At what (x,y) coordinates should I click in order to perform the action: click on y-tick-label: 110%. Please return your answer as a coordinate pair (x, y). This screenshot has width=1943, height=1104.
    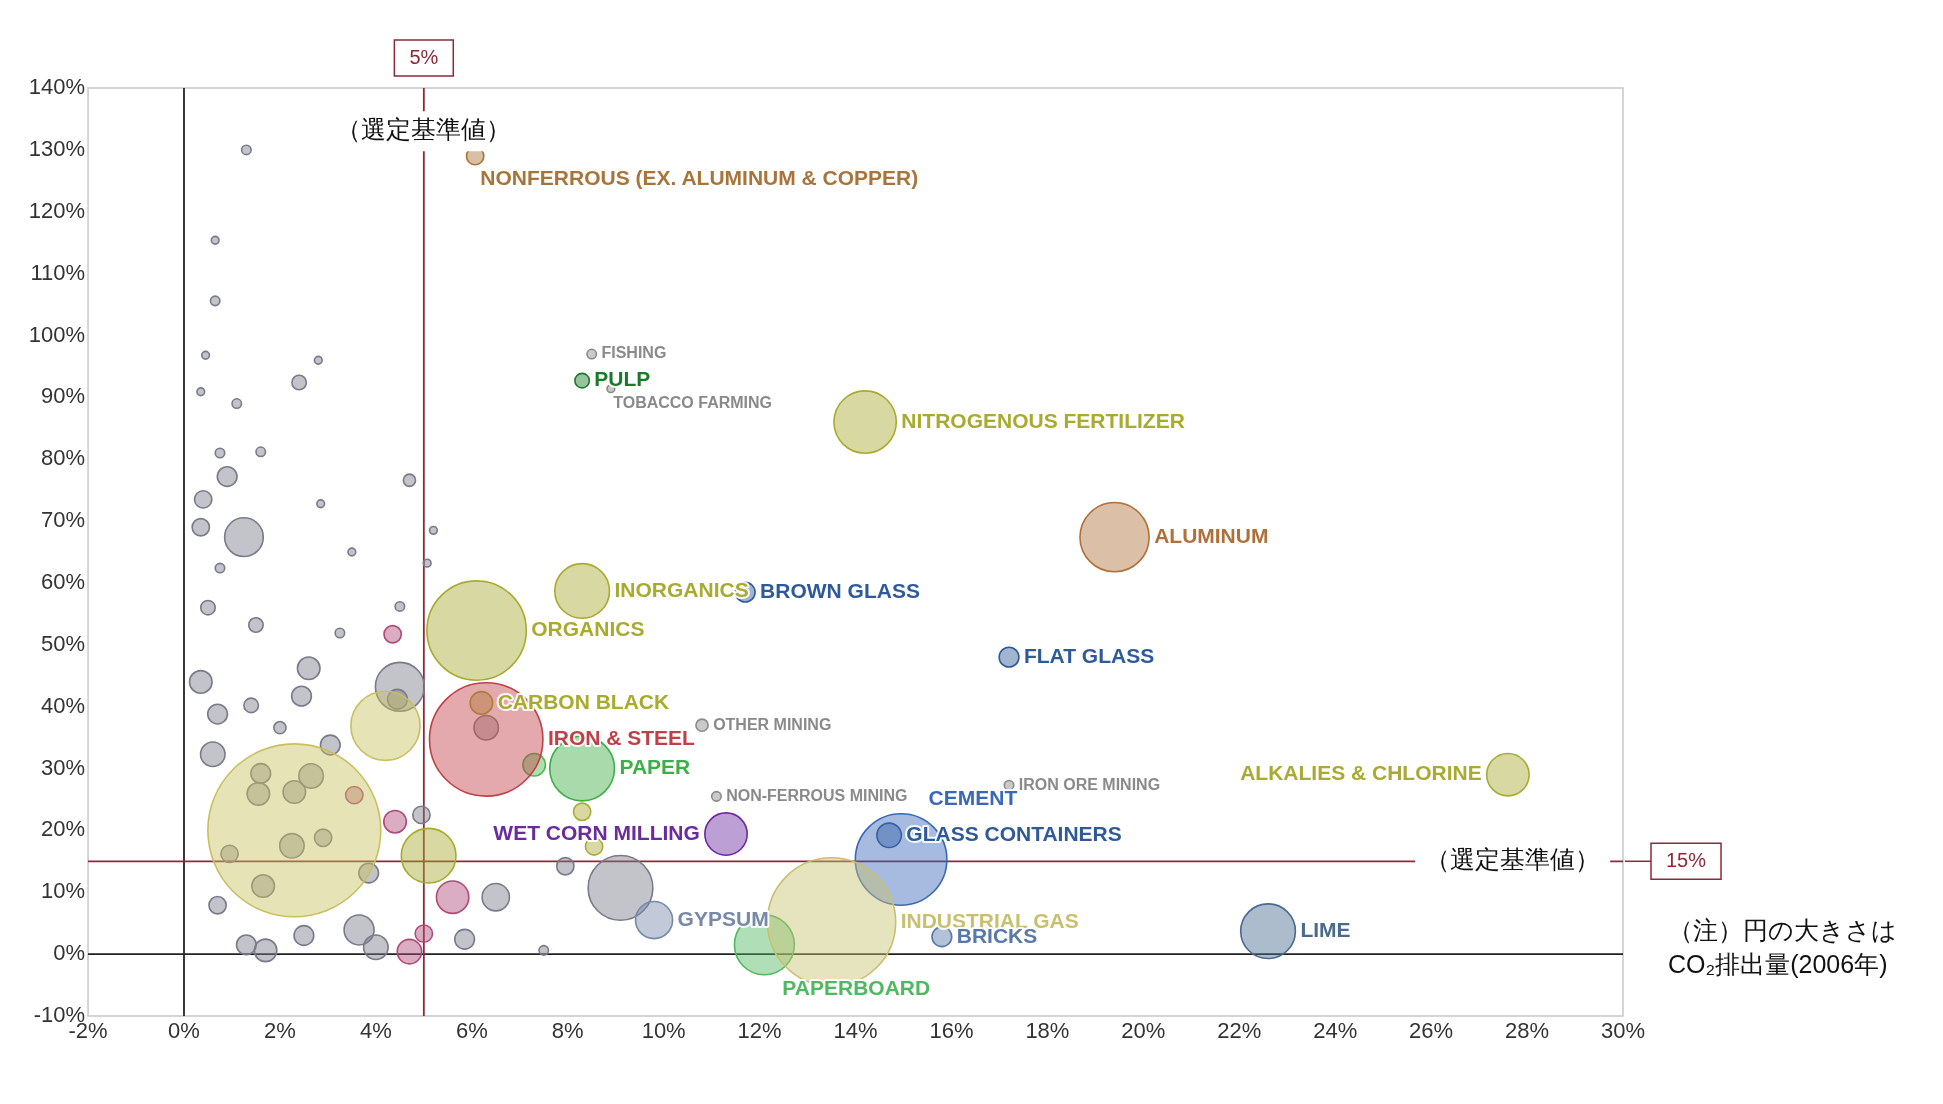
    Looking at the image, I should click on (58, 272).